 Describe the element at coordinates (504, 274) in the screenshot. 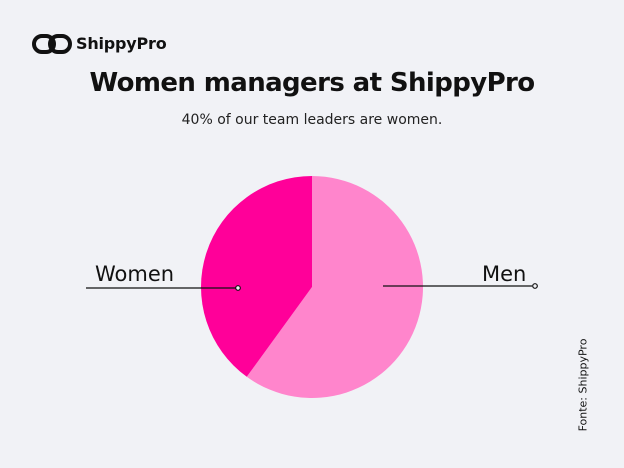

I see `men-label: Men` at that location.